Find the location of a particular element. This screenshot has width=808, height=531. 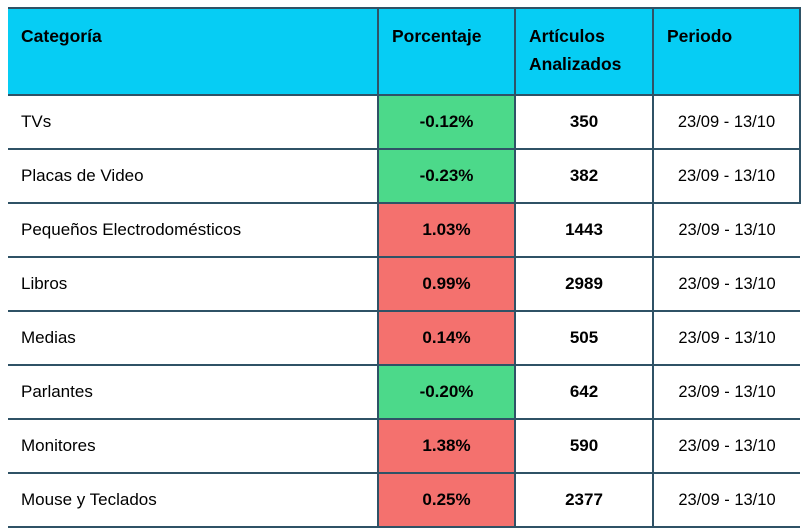

category-cell: Mouse y Teclados is located at coordinates (193, 500).